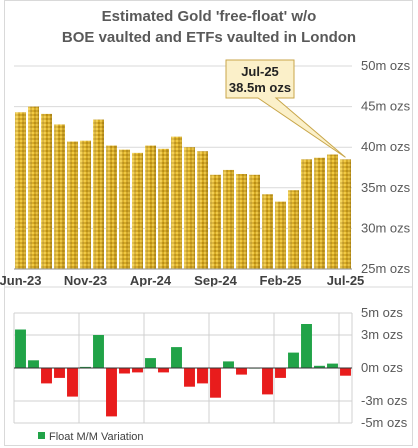 Image resolution: width=418 pixels, height=448 pixels. Describe the element at coordinates (209, 16) in the screenshot. I see `title-line-1: Estimated Gold 'free-float' w/o` at that location.